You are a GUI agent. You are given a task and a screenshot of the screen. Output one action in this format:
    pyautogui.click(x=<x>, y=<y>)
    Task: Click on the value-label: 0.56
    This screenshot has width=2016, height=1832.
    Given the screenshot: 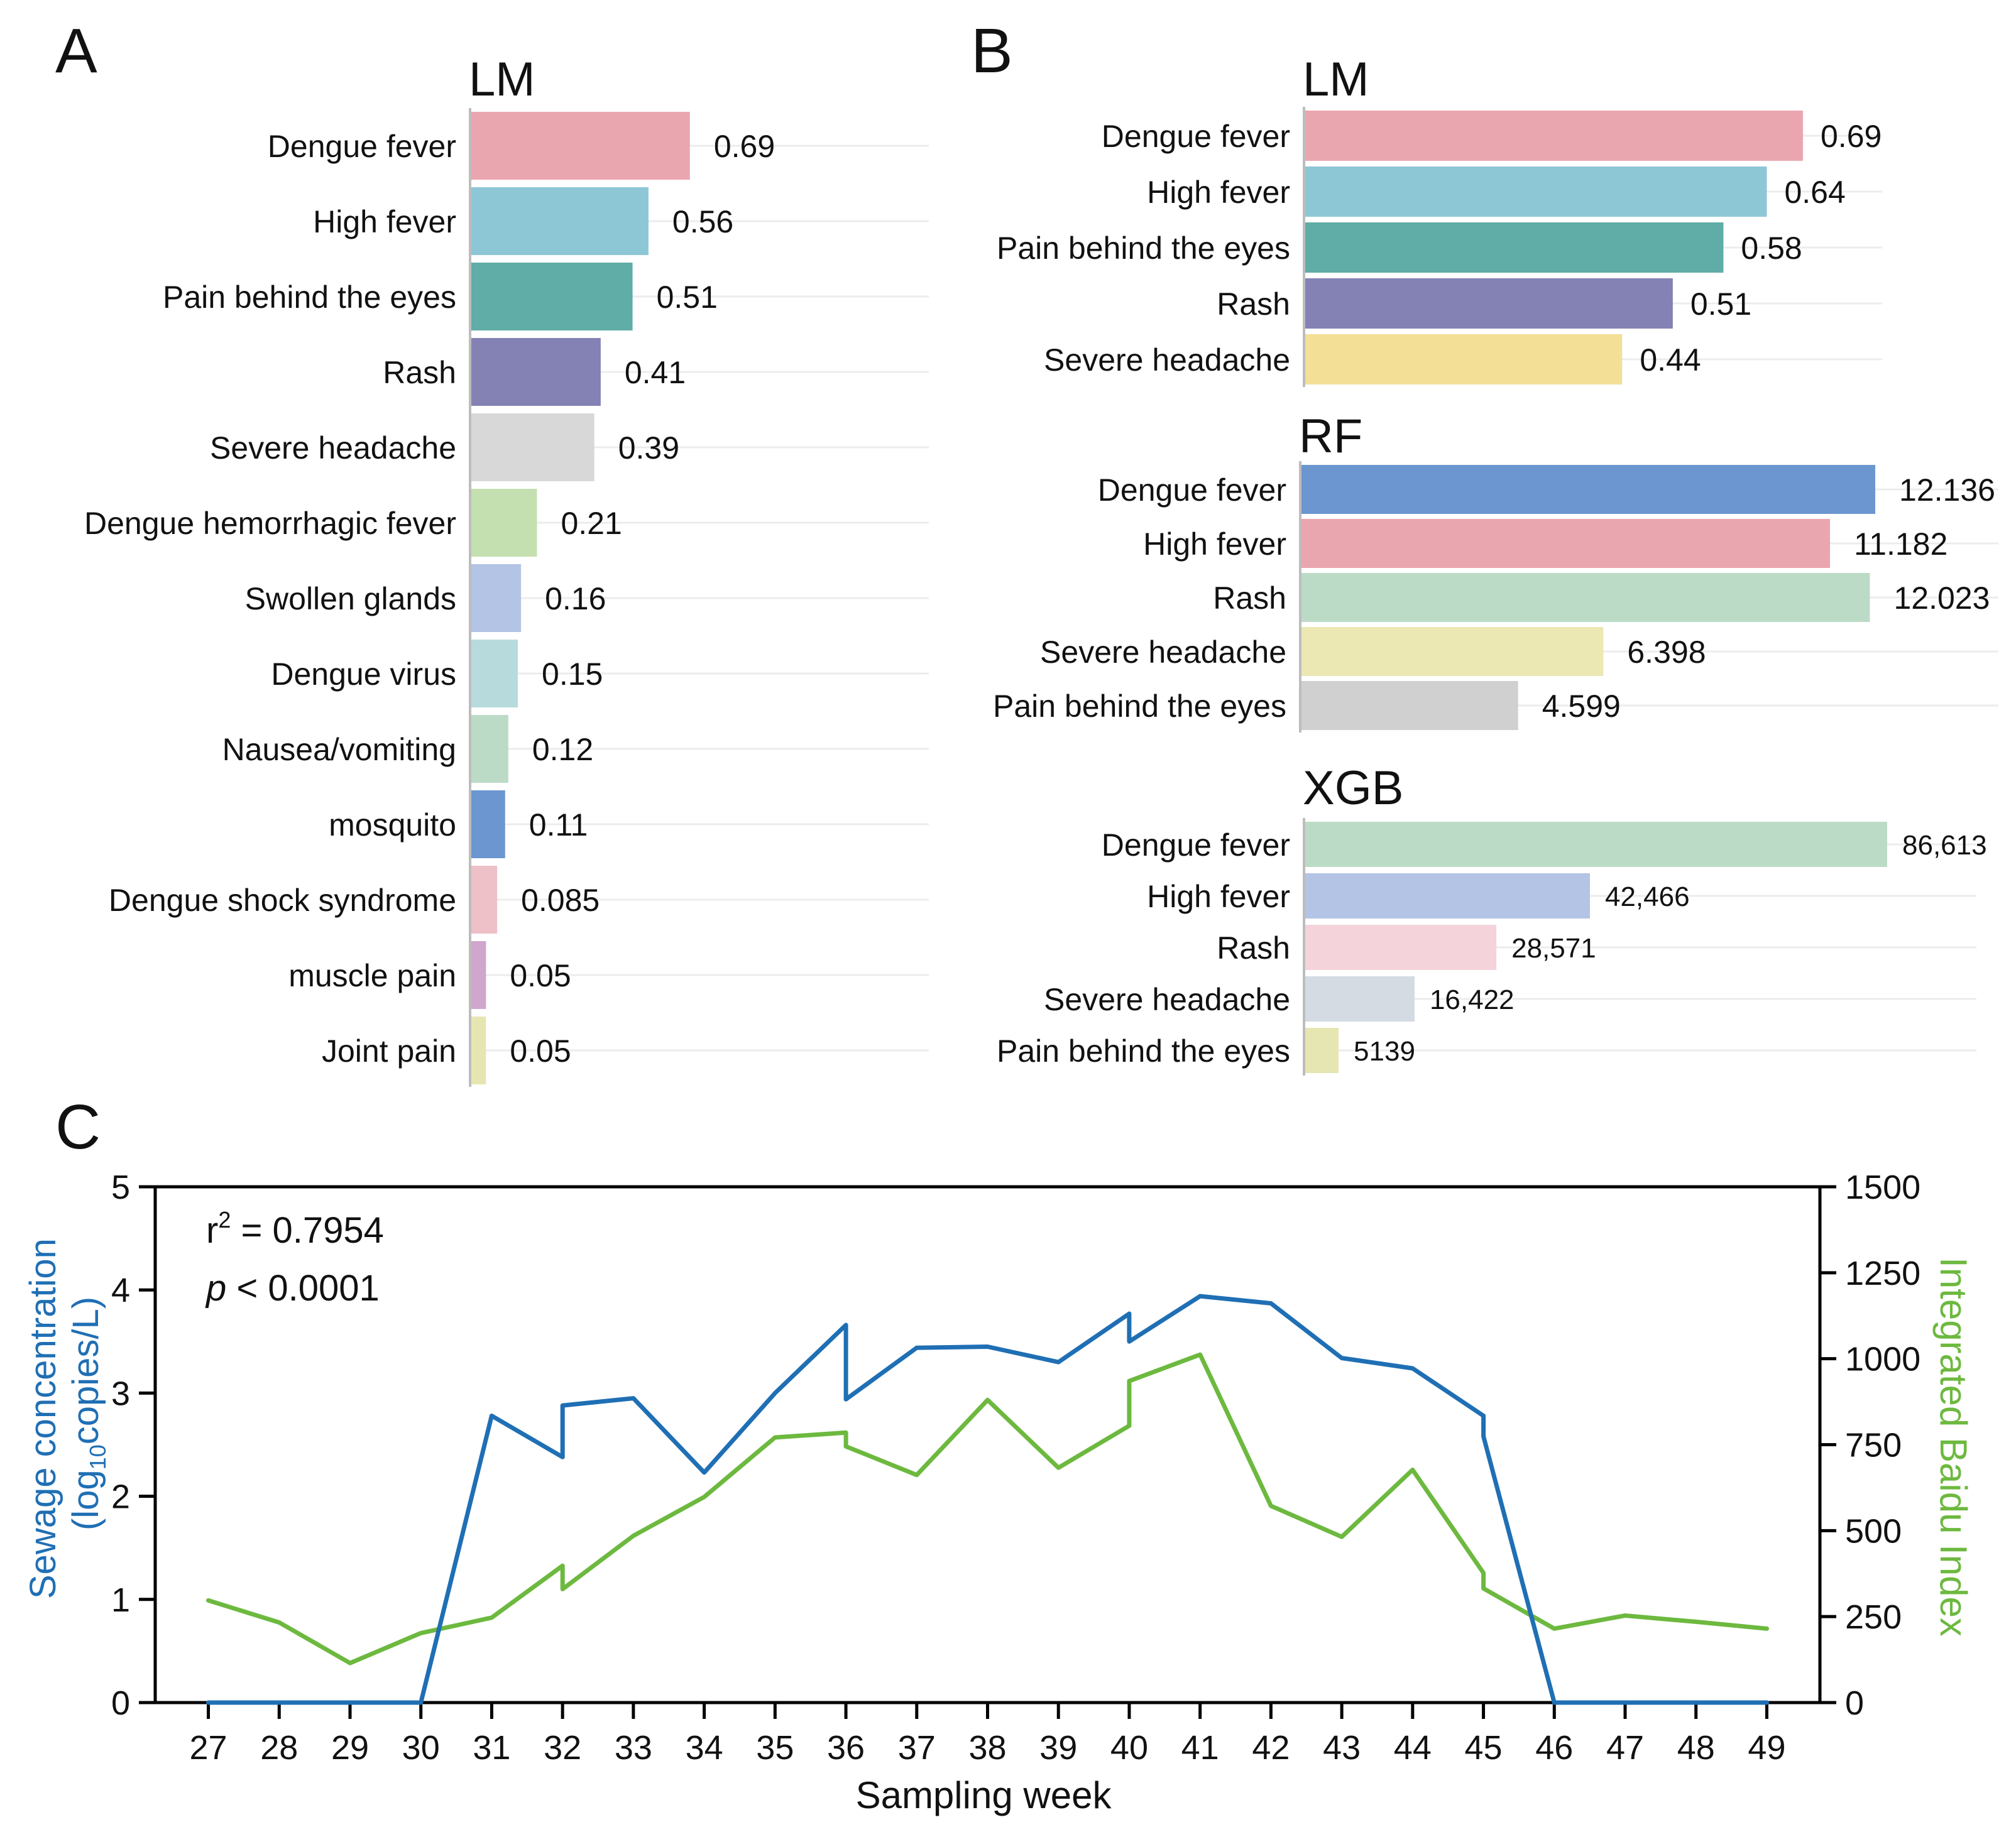 What is the action you would take?
    pyautogui.click(x=702, y=221)
    